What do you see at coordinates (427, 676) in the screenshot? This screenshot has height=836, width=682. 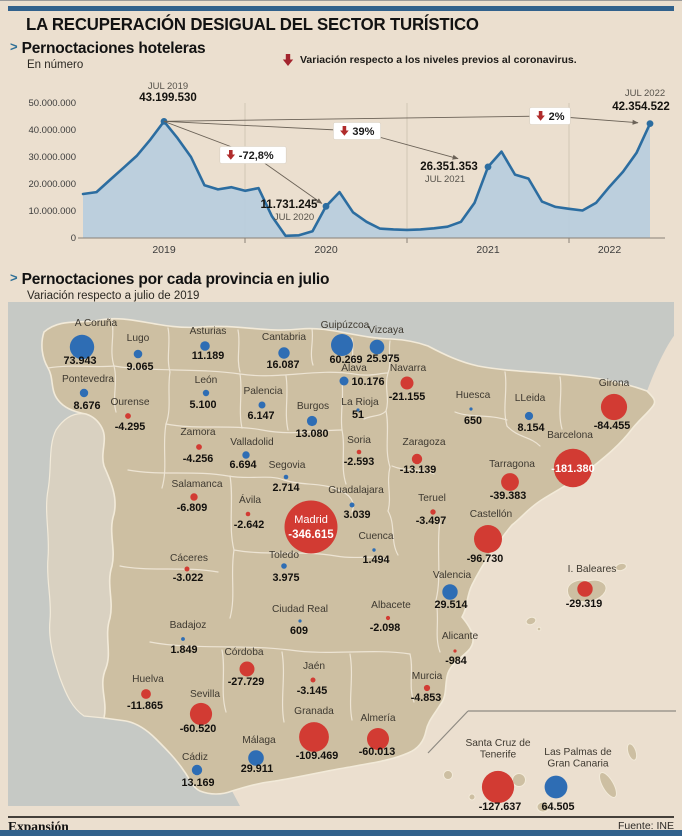 I see `province-name-label: Murcia` at bounding box center [427, 676].